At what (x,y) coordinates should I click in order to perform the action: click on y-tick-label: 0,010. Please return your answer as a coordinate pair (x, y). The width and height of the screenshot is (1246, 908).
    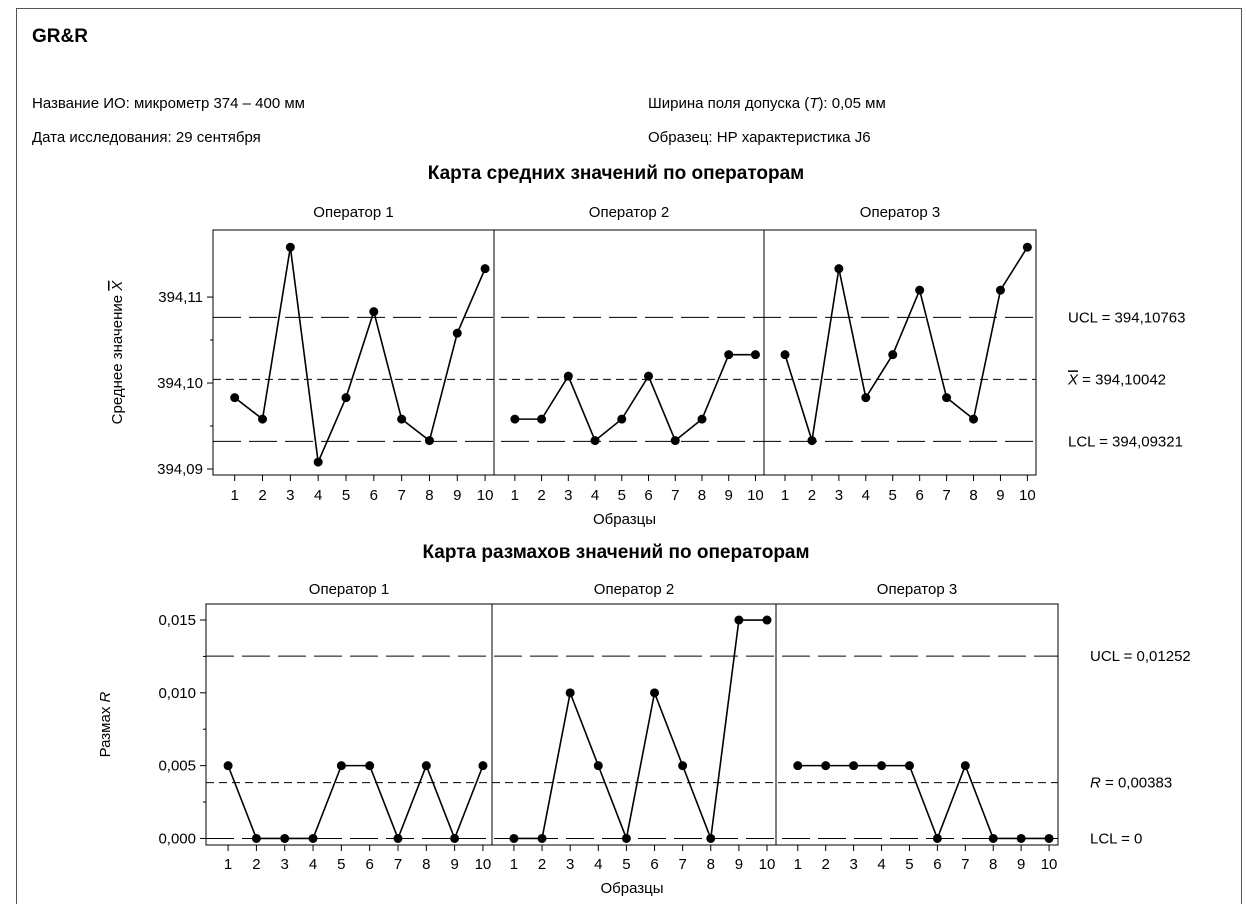
    Looking at the image, I should click on (177, 693).